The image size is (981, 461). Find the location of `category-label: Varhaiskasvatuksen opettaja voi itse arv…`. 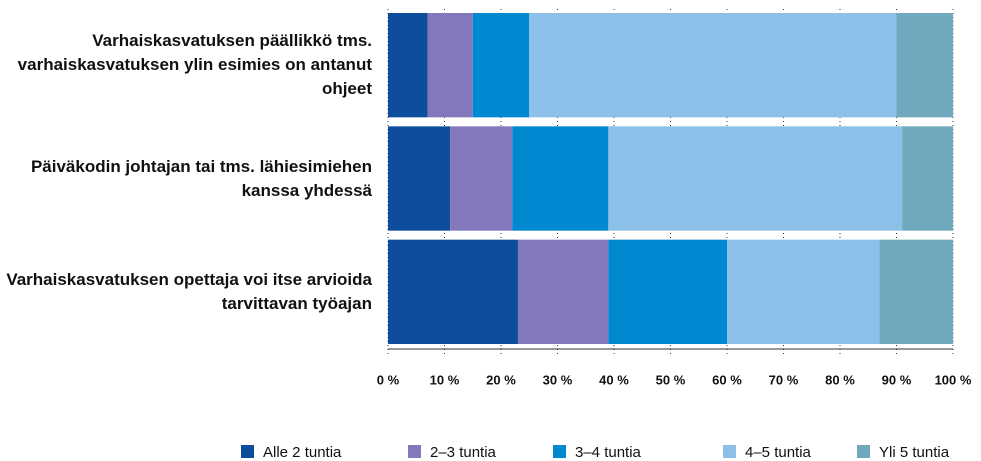

category-label: Varhaiskasvatuksen opettaja voi itse arv… is located at coordinates (189, 291).